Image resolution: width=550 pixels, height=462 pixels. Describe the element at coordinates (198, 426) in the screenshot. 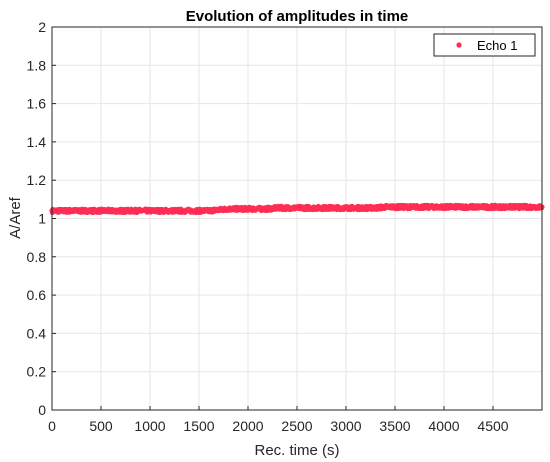

I see `x-tick-label: 1500` at that location.